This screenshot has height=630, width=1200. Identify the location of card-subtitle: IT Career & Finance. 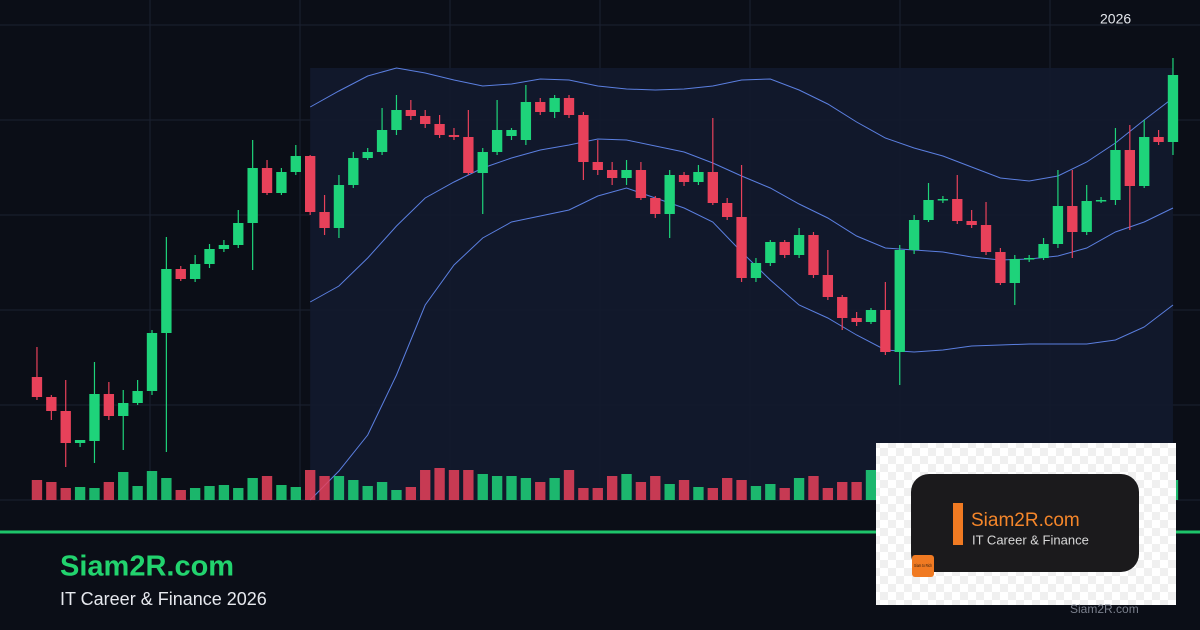
(1030, 539).